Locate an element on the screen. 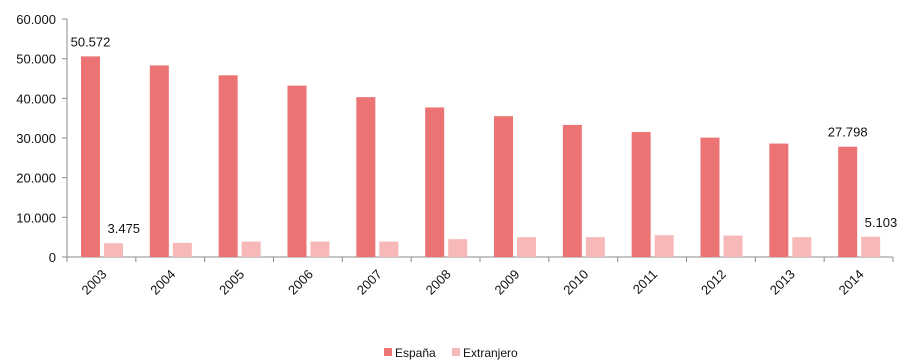 The image size is (907, 360). x-tick-label: 2006 is located at coordinates (300, 282).